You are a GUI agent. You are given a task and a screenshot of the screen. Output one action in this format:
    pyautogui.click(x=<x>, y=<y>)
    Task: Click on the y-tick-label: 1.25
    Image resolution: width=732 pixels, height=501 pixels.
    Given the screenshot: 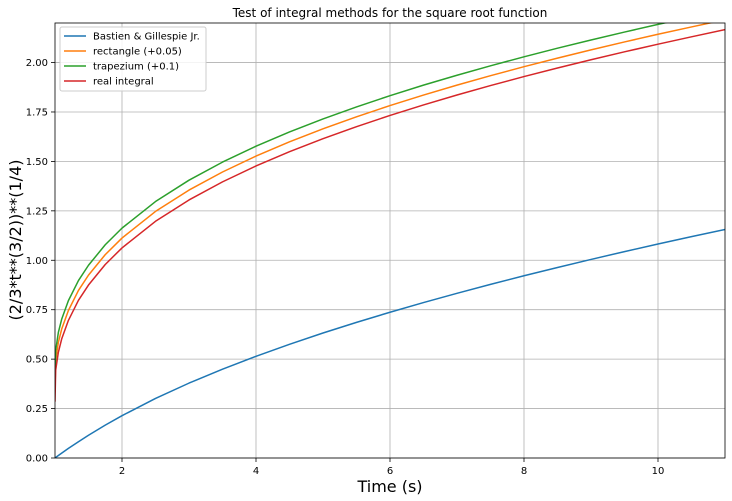 What is the action you would take?
    pyautogui.click(x=37, y=211)
    